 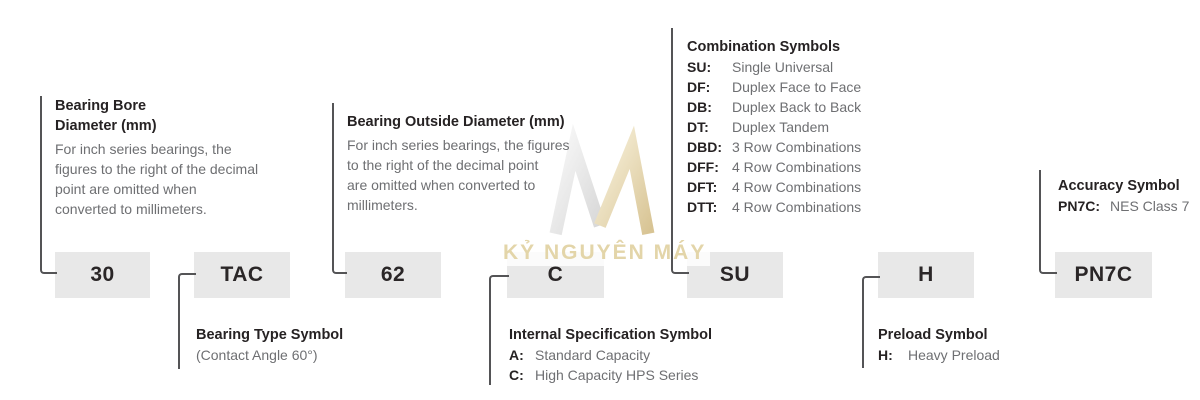 I want to click on symbol-row: DT: Duplex Tandem, so click(x=832, y=127).